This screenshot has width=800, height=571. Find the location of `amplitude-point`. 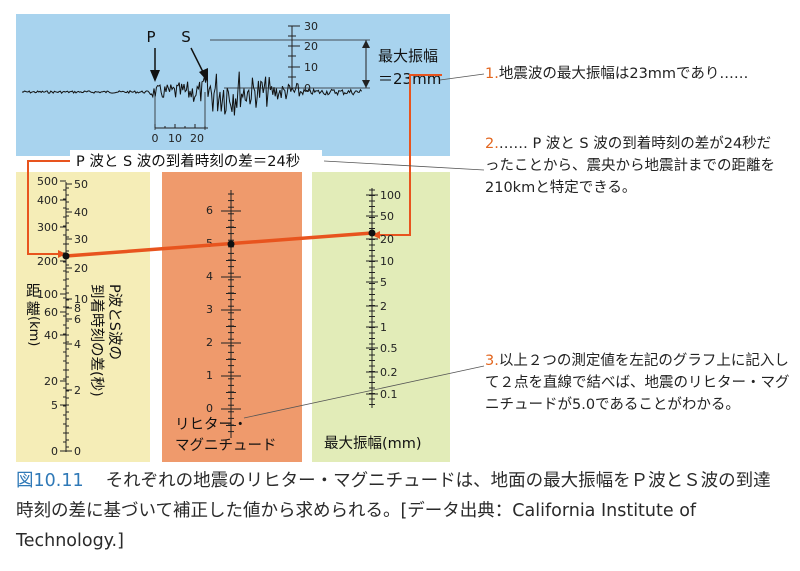

amplitude-point is located at coordinates (372, 233).